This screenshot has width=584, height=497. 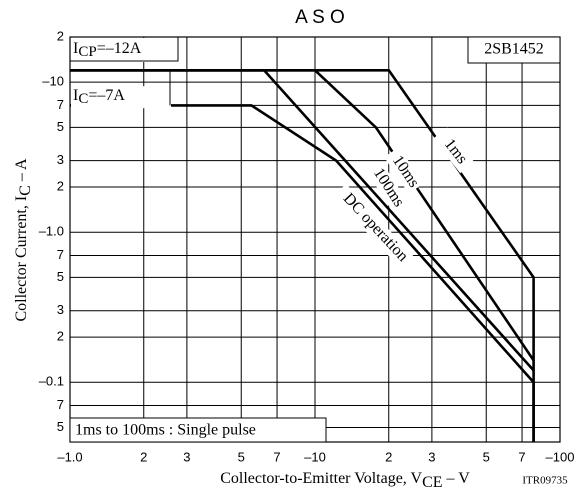 I want to click on figure-code: ITR09735, so click(x=545, y=481).